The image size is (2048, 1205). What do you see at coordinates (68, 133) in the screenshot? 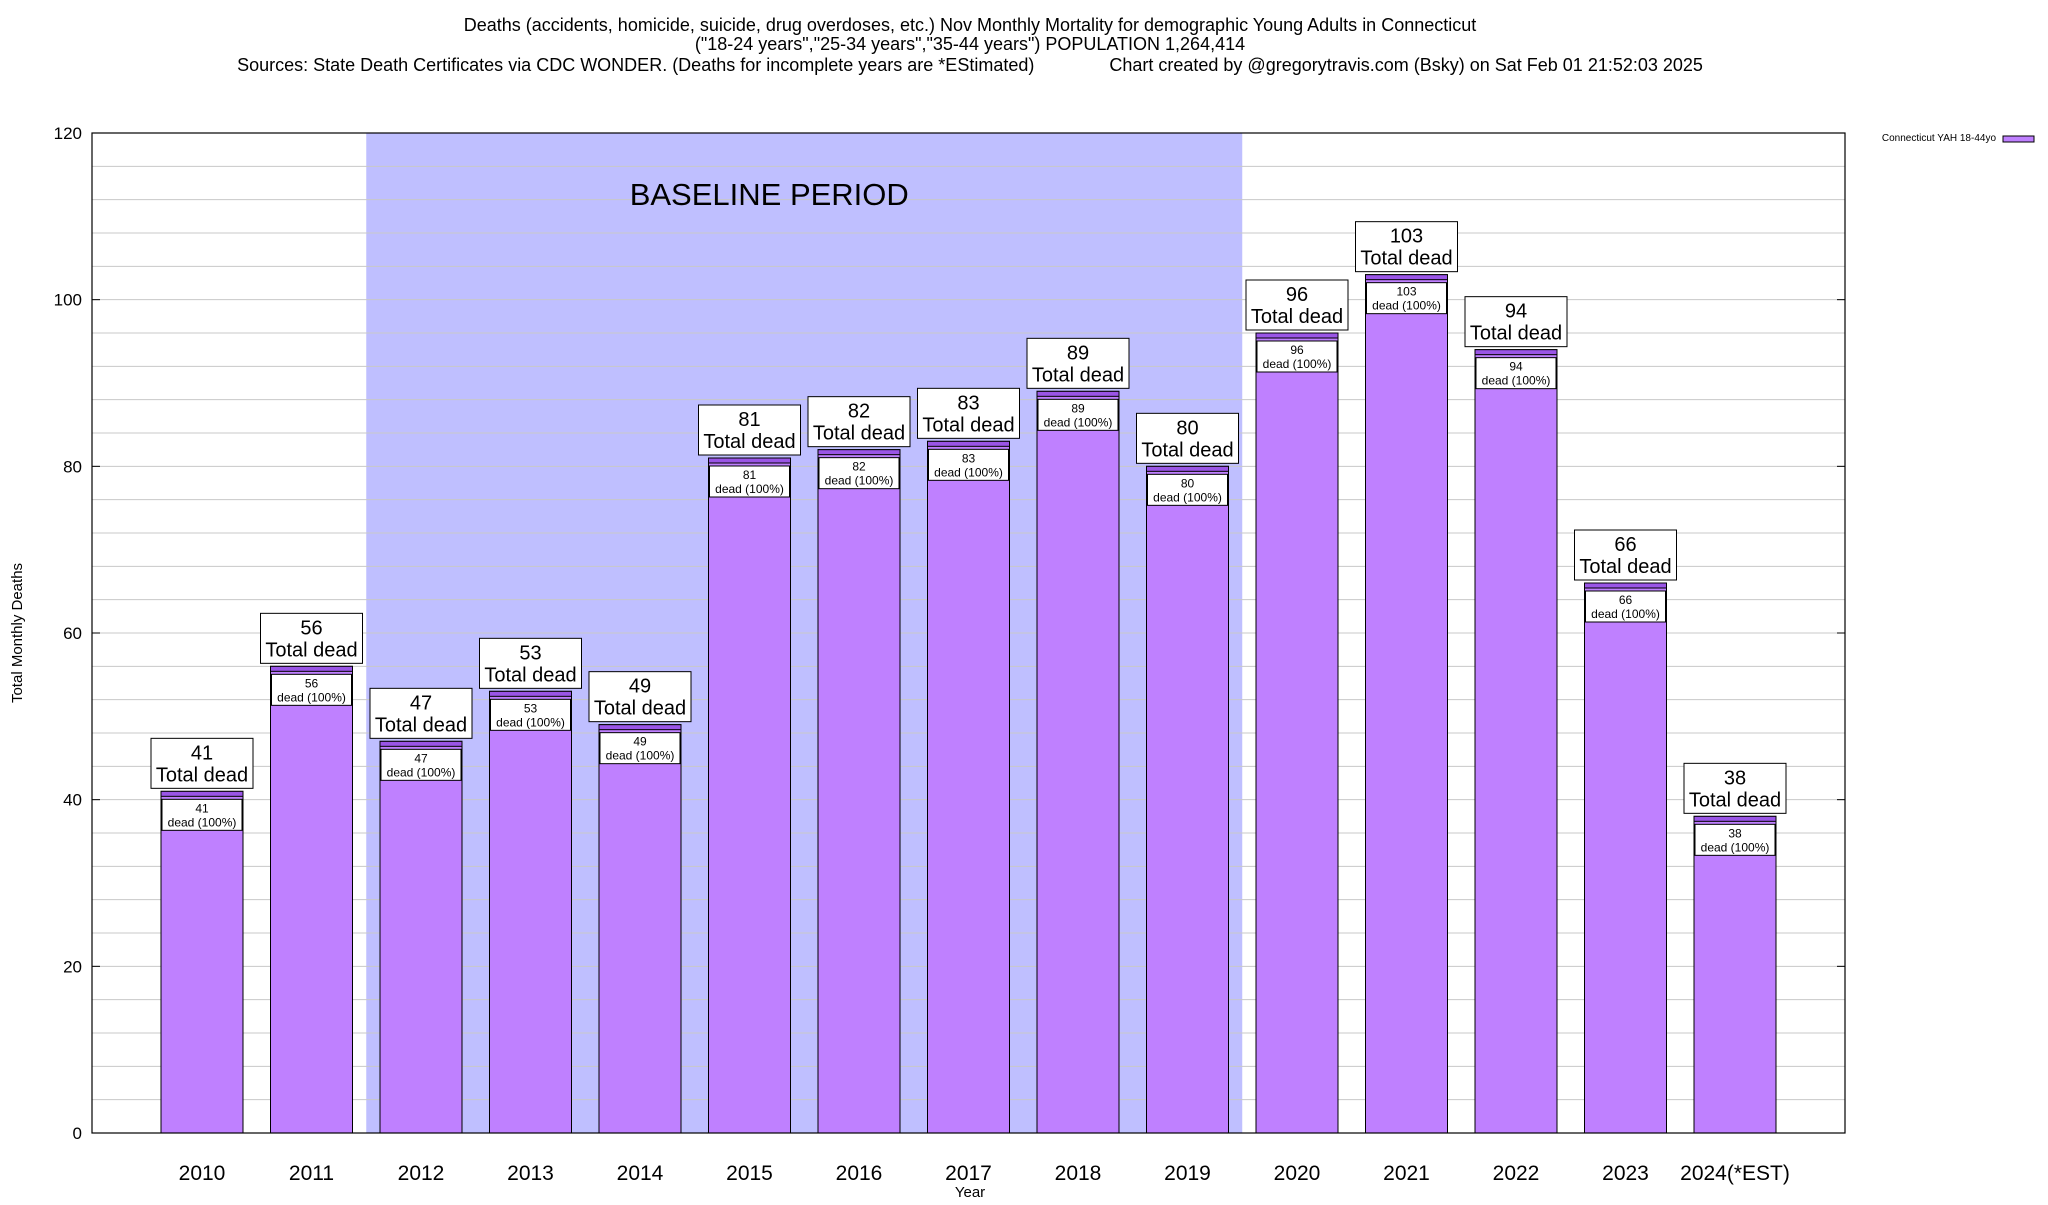
I see `y-tick-label: 120` at bounding box center [68, 133].